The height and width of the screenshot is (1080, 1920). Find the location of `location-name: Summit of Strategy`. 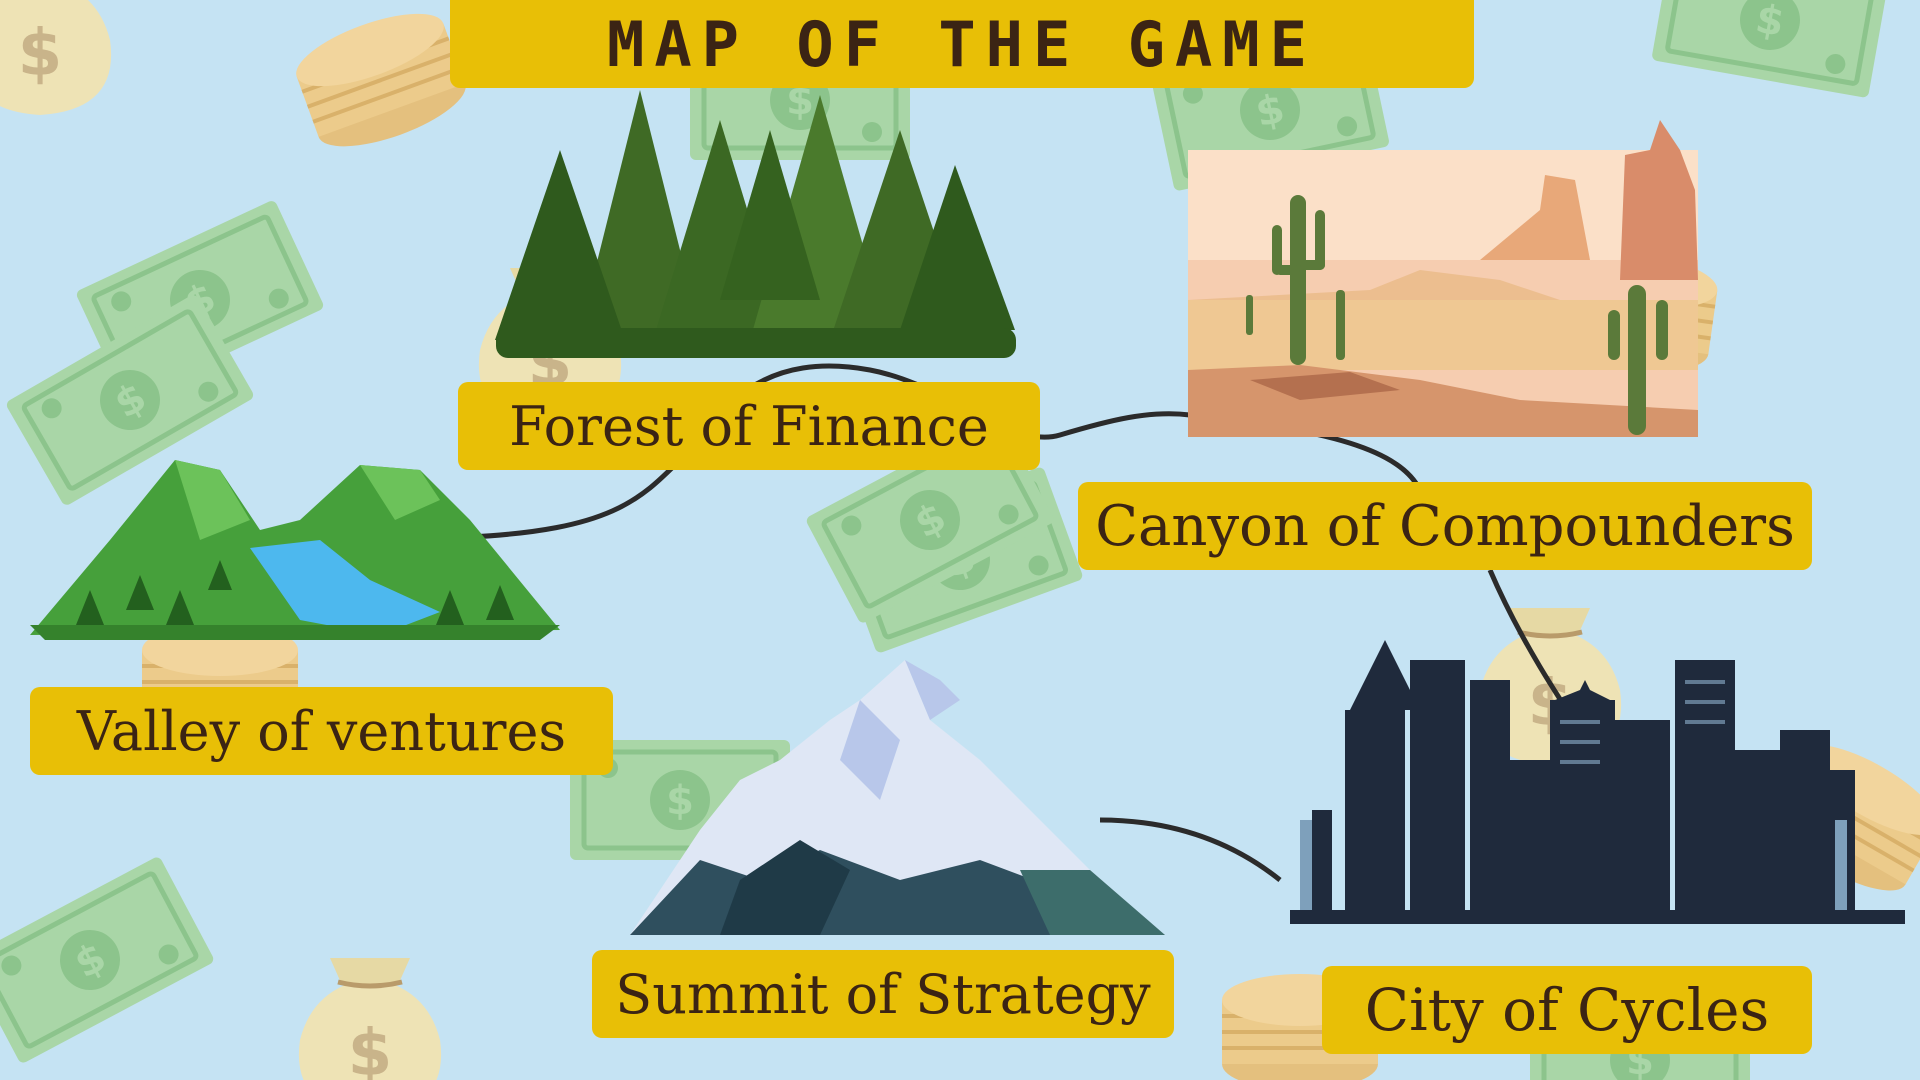

location-name: Summit of Strategy is located at coordinates (883, 994).